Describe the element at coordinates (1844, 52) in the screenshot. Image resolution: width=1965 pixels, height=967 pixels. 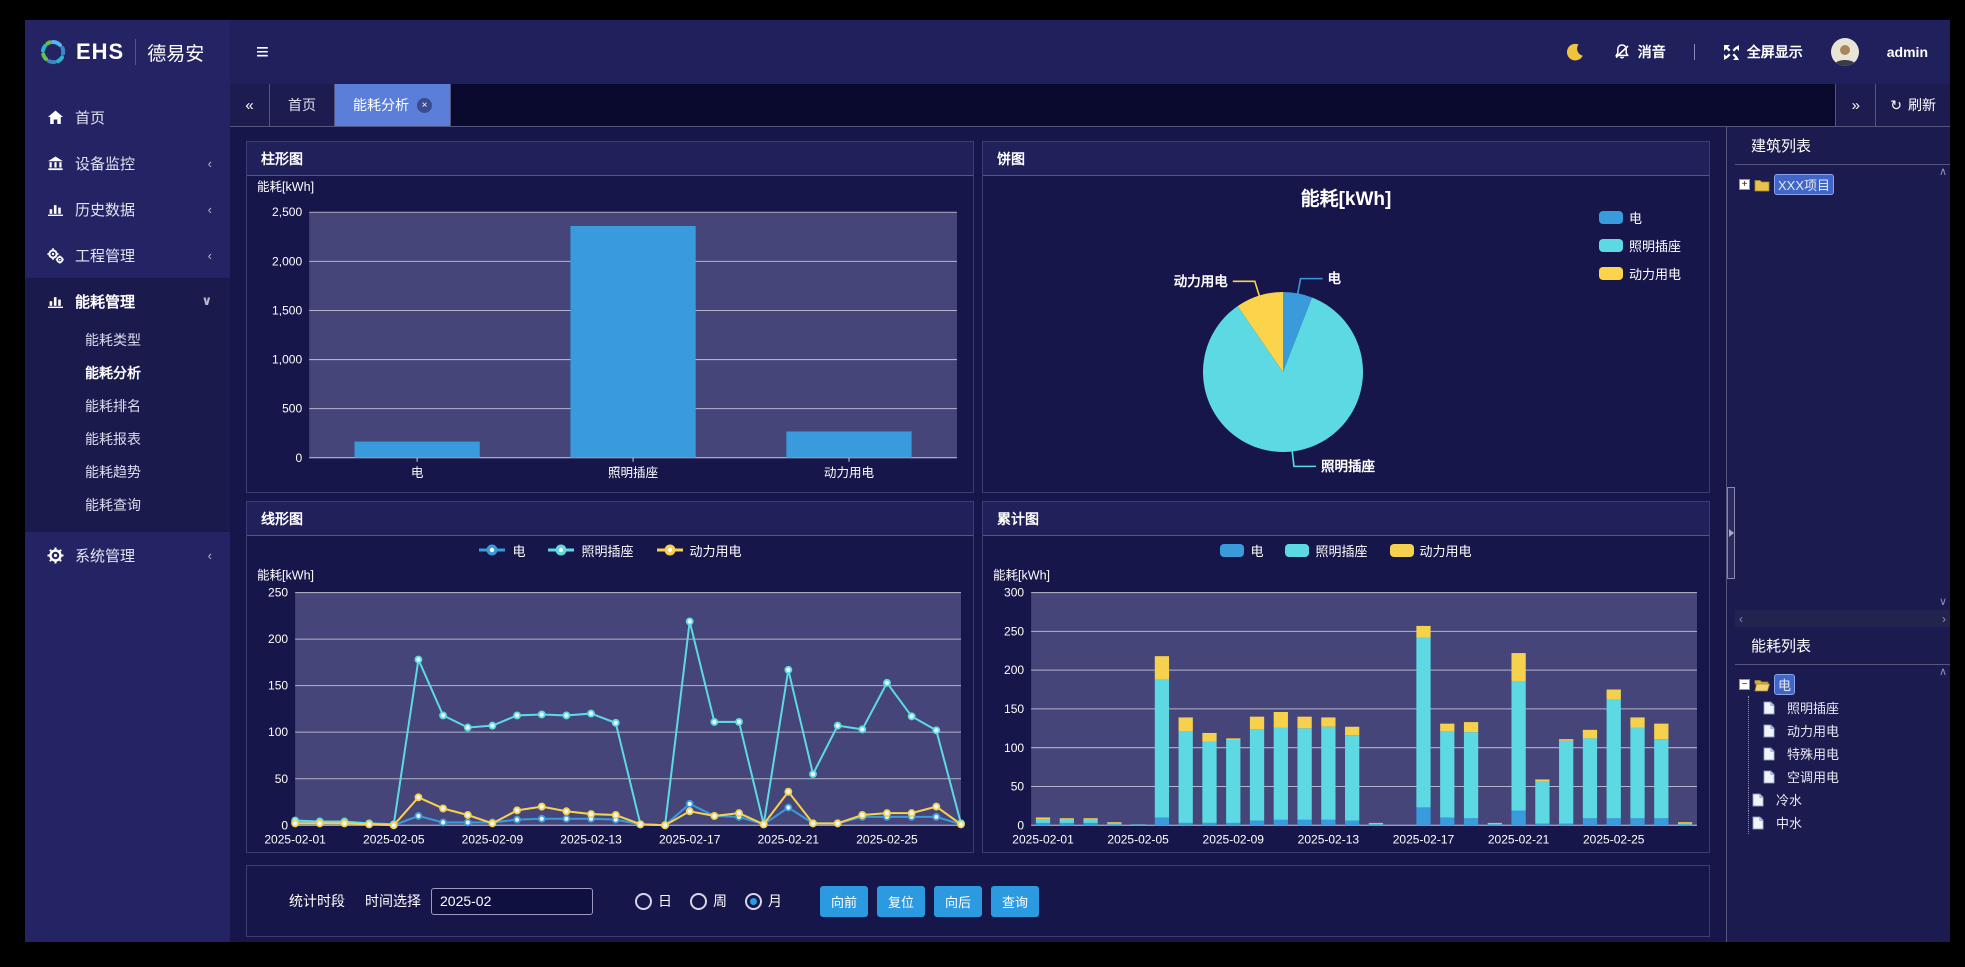
I see `avatar` at that location.